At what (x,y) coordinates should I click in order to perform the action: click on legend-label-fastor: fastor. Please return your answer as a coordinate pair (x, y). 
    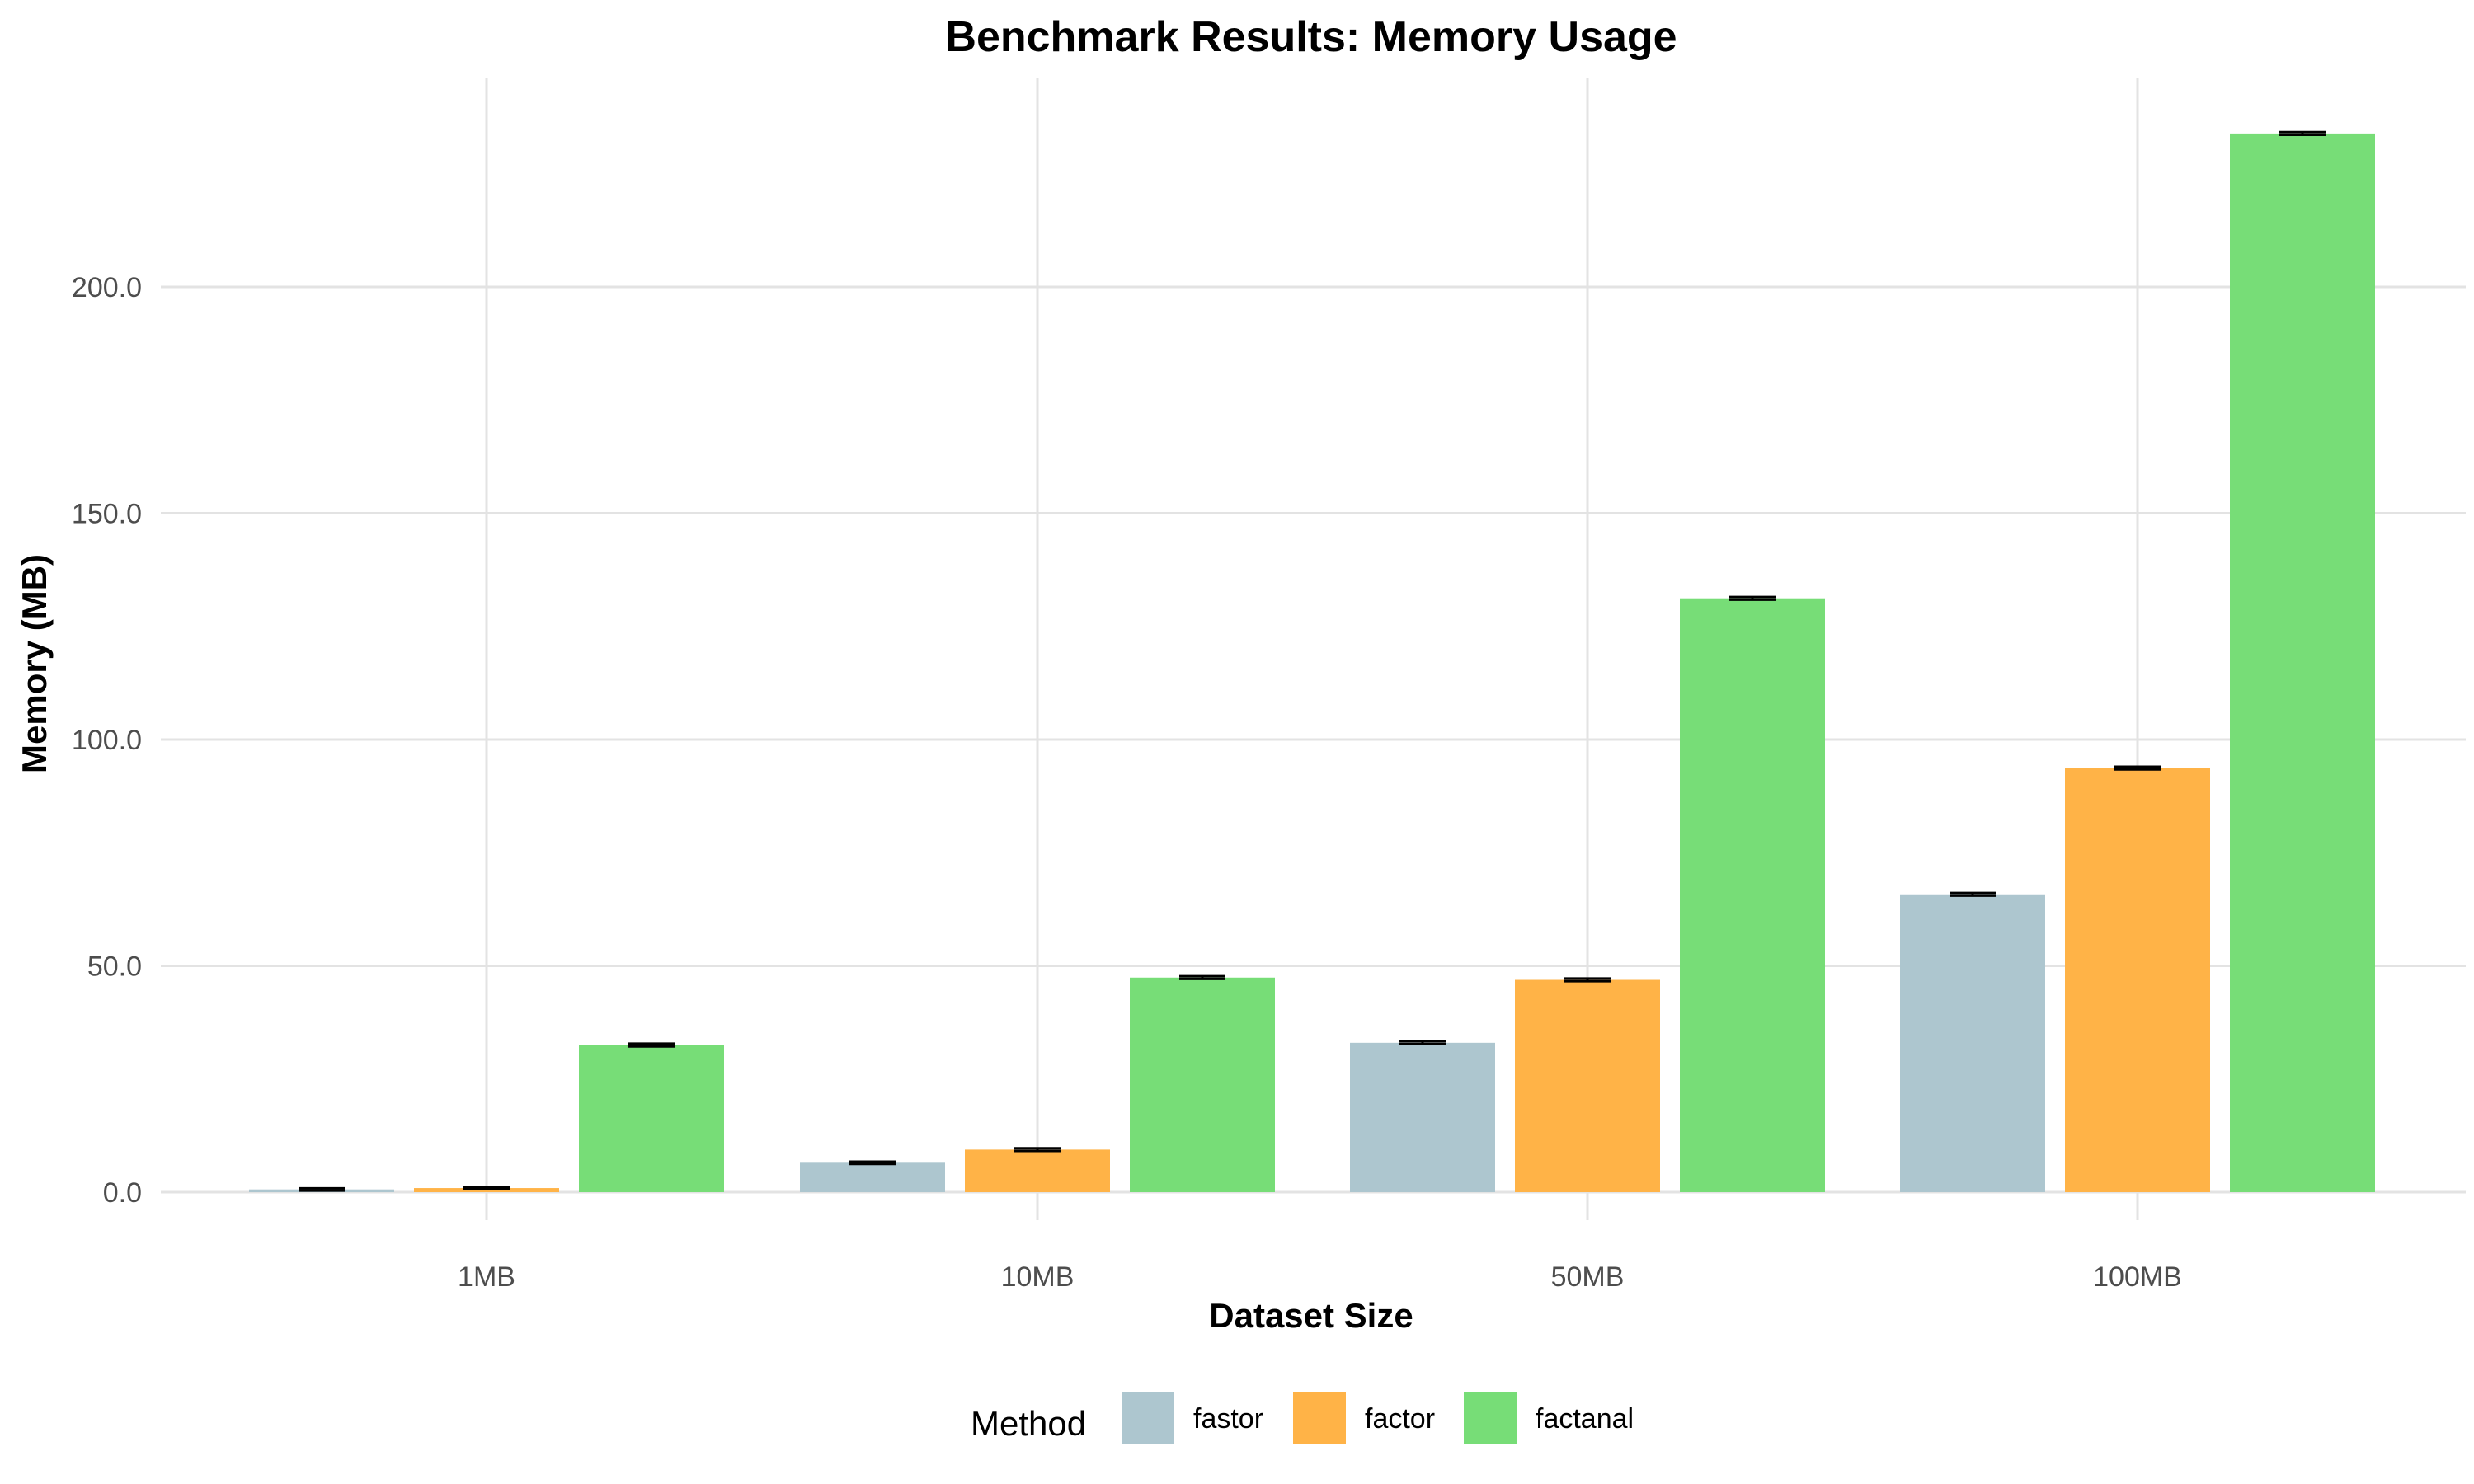
    Looking at the image, I should click on (1228, 1419).